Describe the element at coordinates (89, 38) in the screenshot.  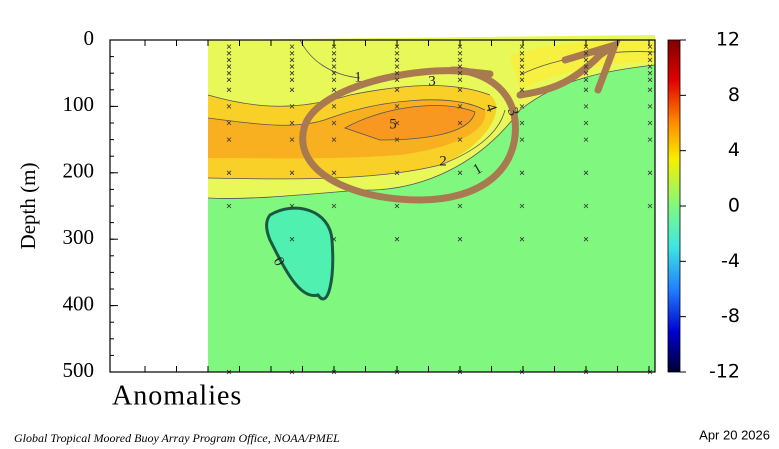
I see `y-tick-label: 0` at that location.